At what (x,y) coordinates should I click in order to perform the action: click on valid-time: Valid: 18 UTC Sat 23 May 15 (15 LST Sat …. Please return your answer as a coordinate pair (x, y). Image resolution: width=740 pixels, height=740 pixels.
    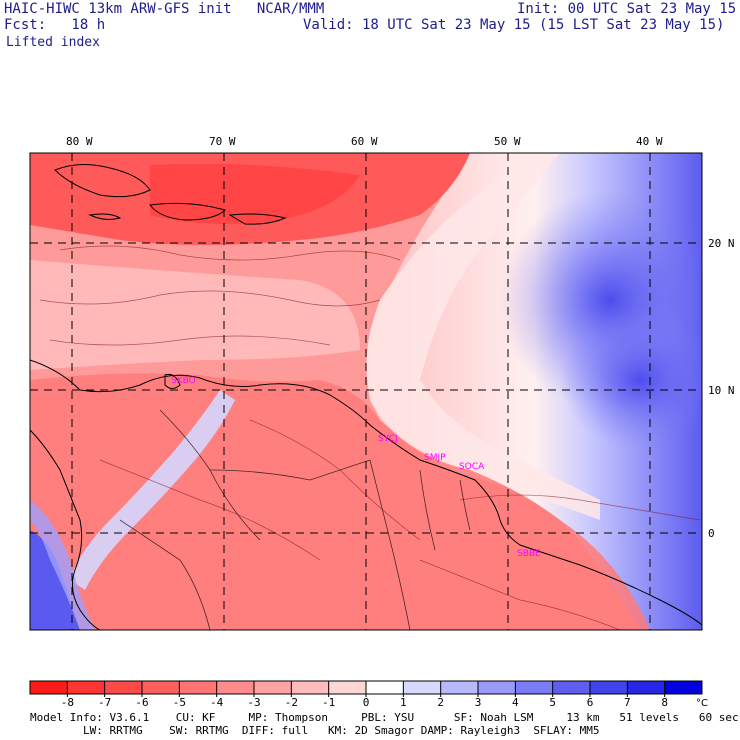
    Looking at the image, I should click on (514, 25).